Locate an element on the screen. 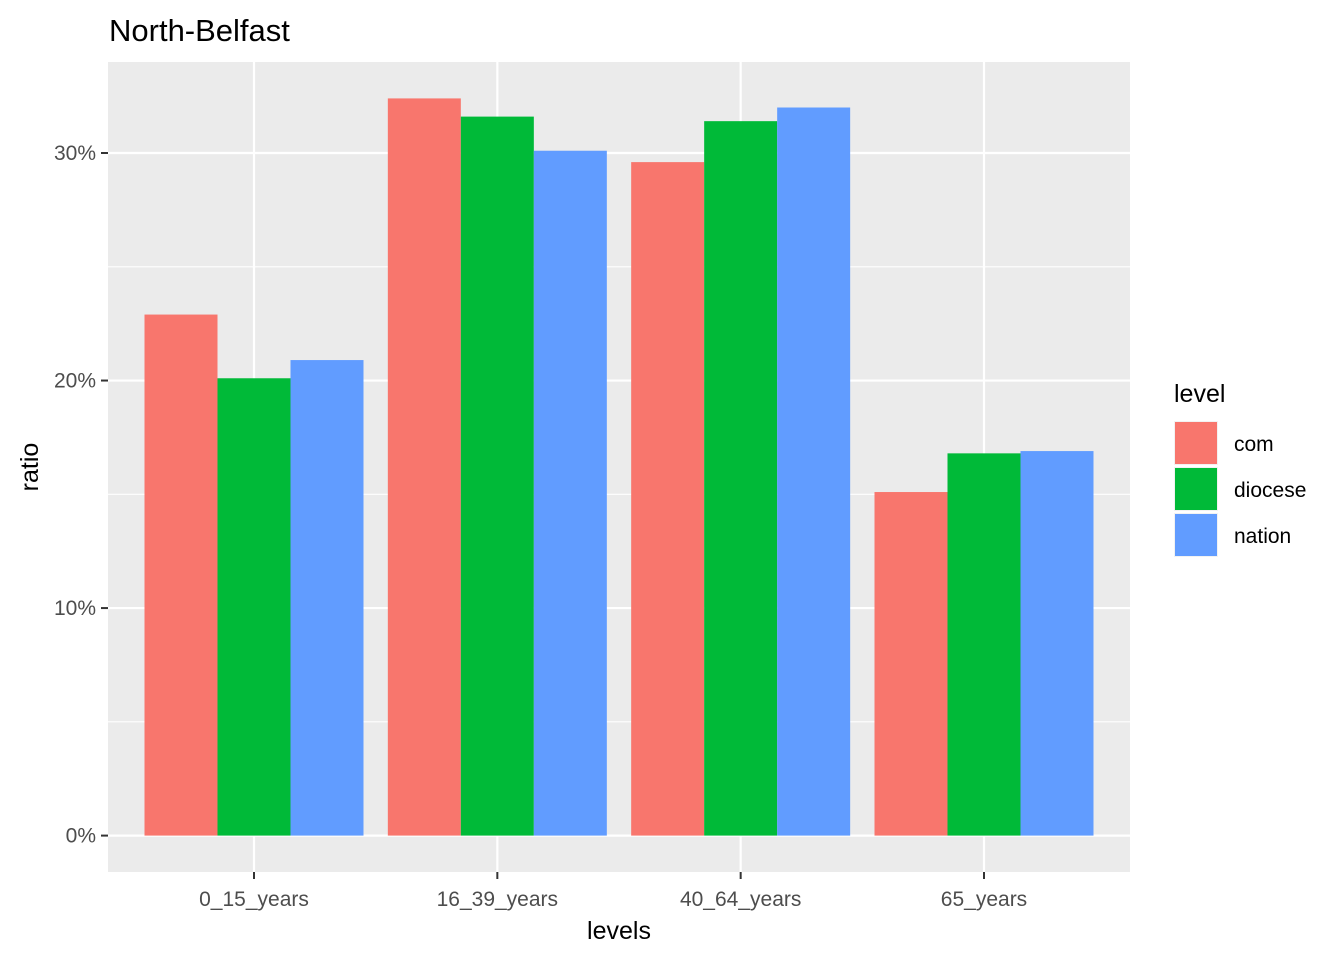 The image size is (1344, 960). x-tick-label: 40_64_years is located at coordinates (740, 899).